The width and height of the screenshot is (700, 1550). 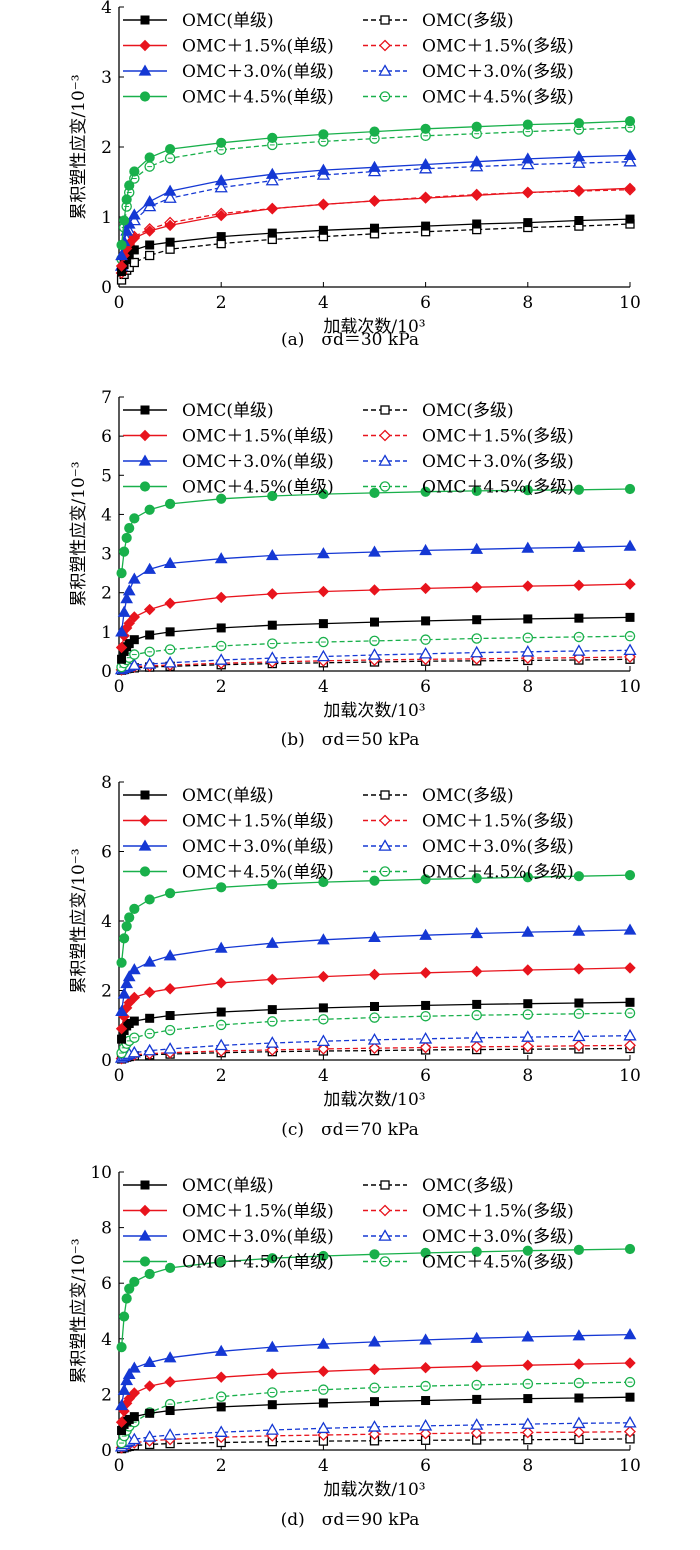 I want to click on y-tick-label: 4, so click(x=106, y=922).